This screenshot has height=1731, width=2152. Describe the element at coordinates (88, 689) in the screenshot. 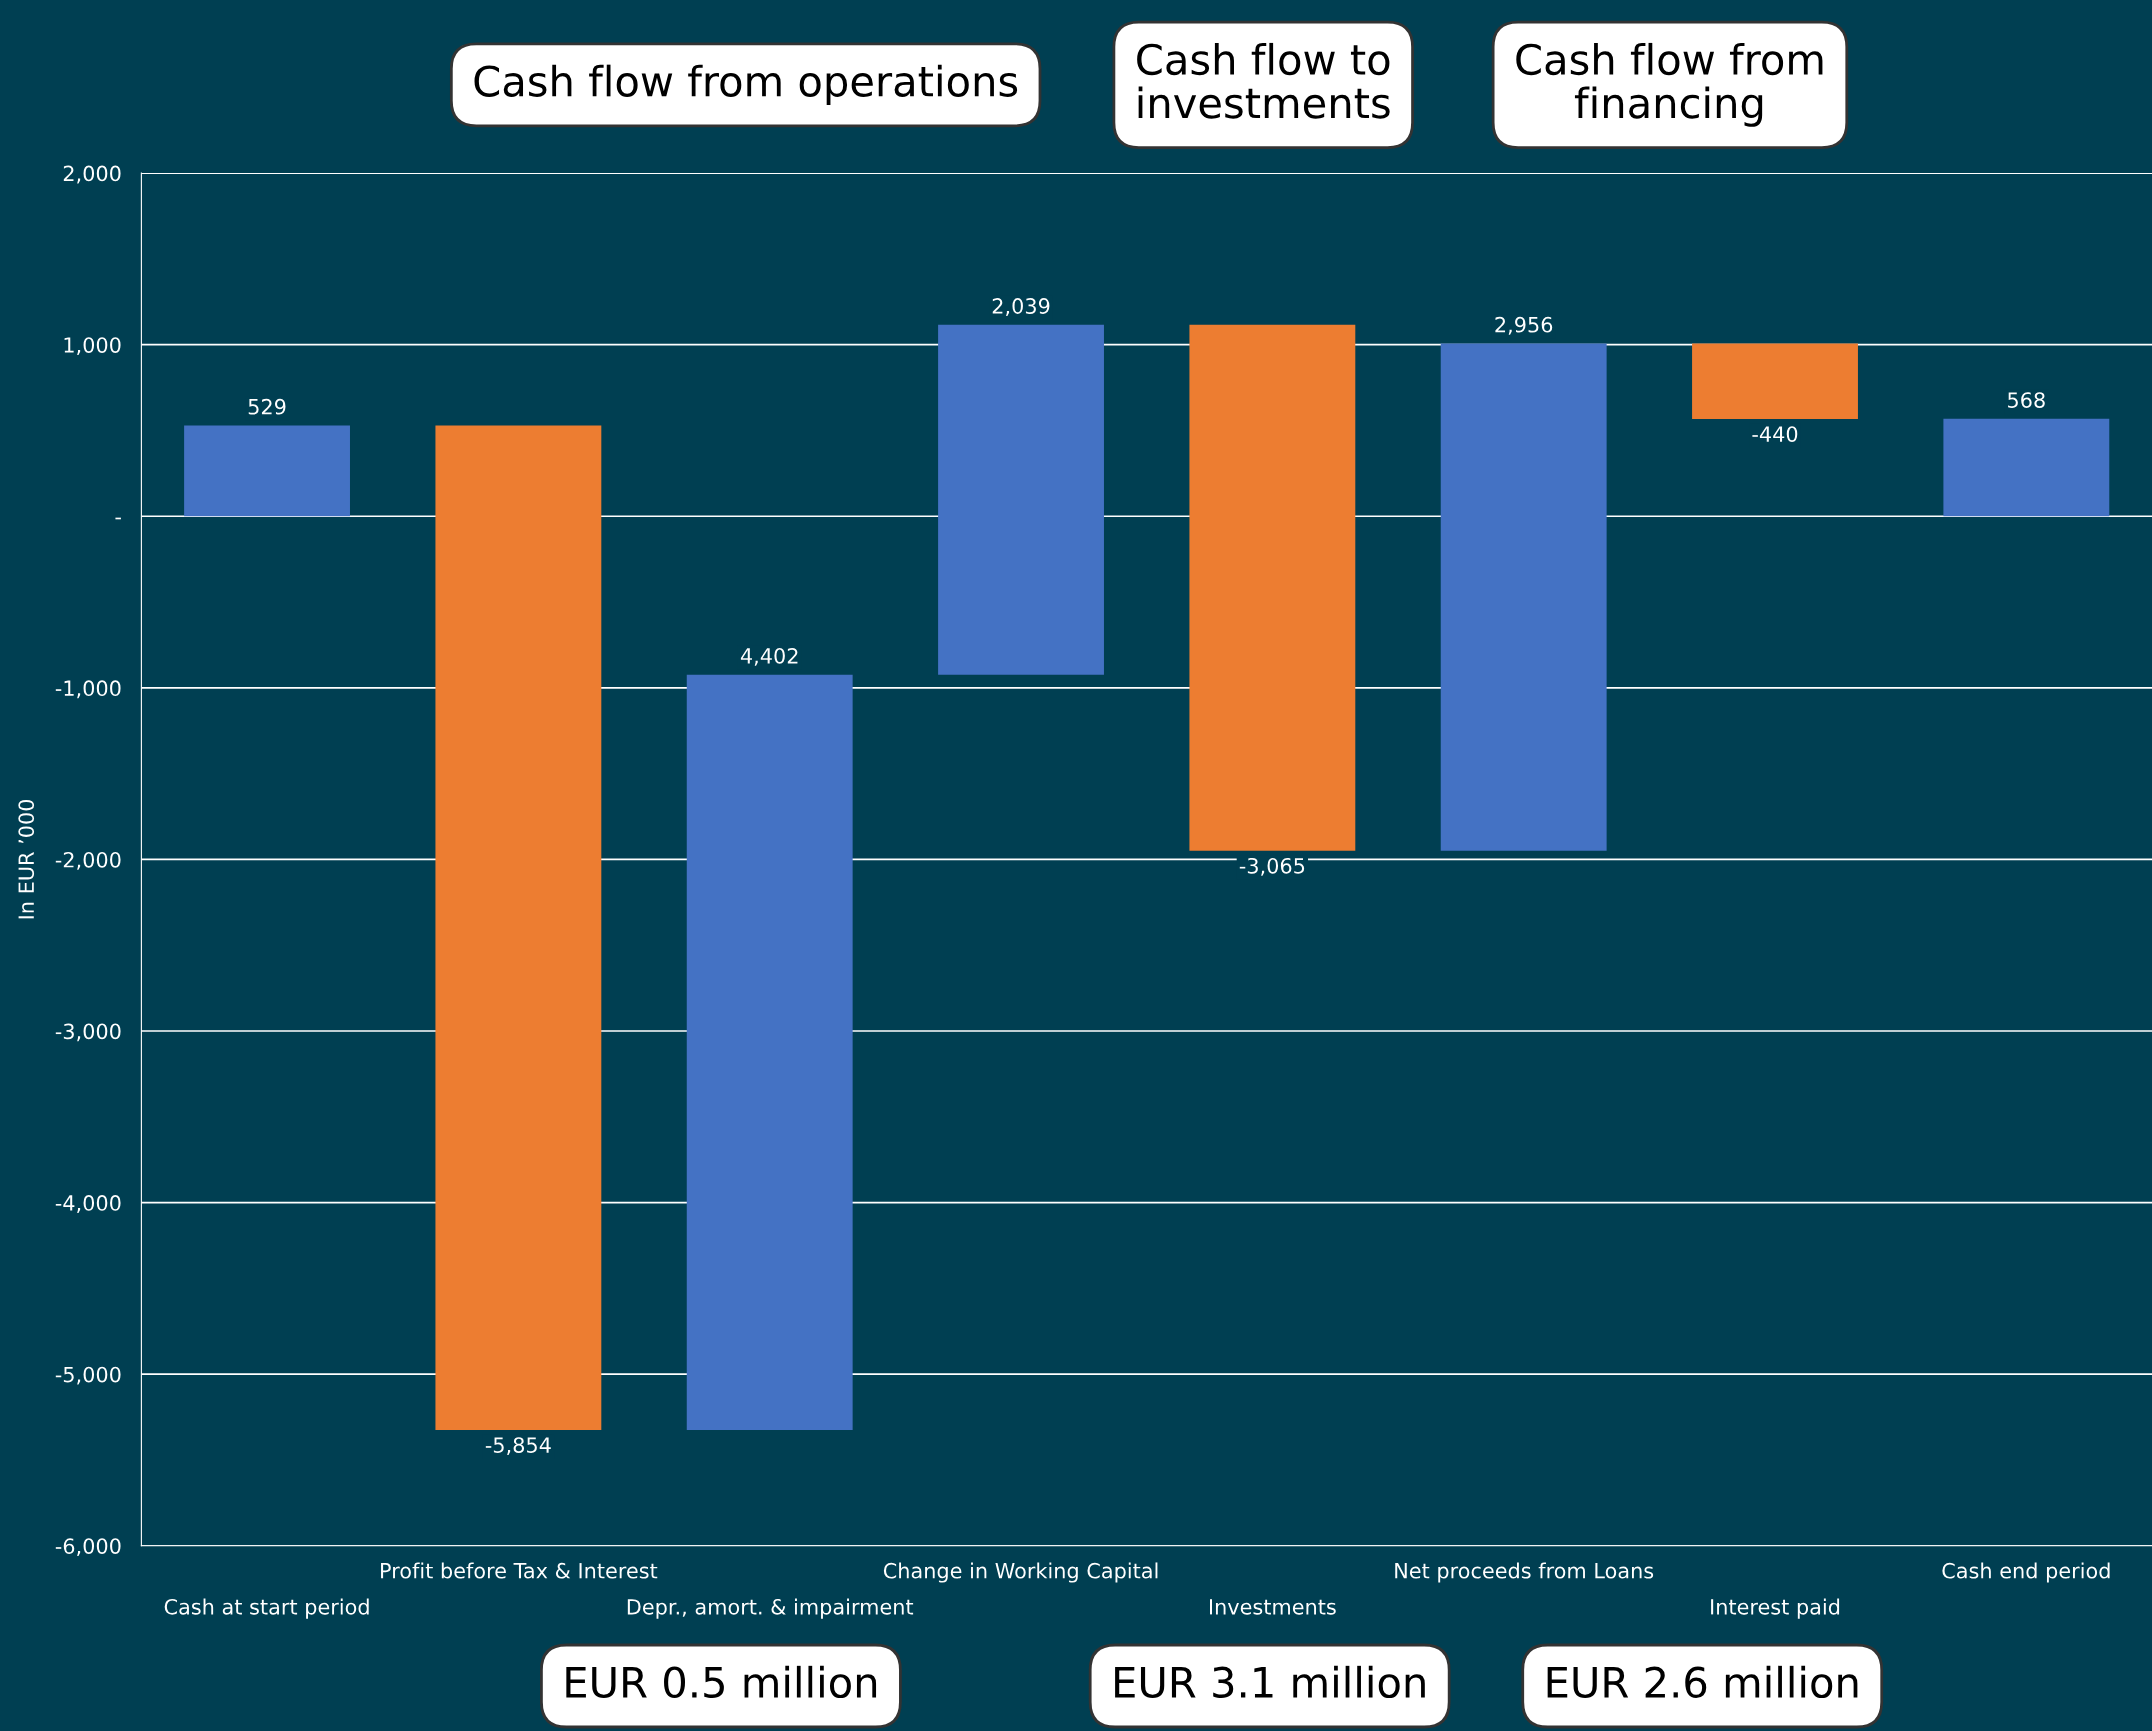

I see `y-tick-label: -1,000` at that location.